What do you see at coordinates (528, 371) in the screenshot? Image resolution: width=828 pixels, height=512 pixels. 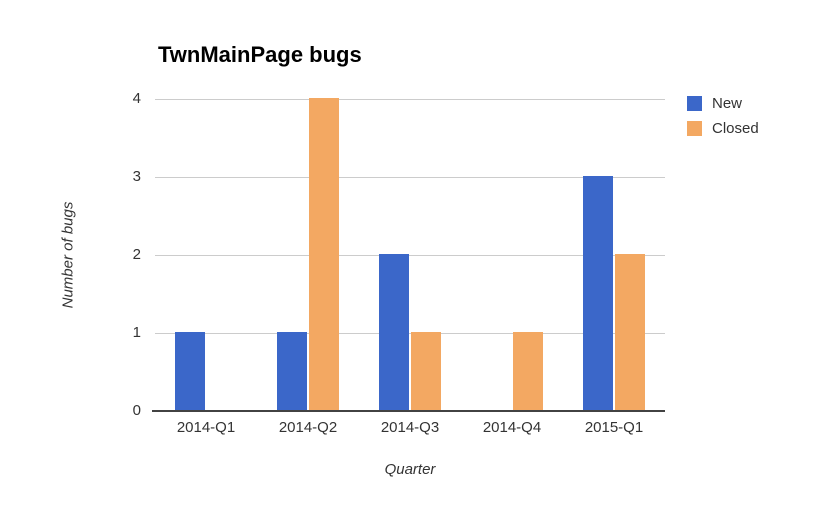 I see `bar-closed-2014-Q4` at bounding box center [528, 371].